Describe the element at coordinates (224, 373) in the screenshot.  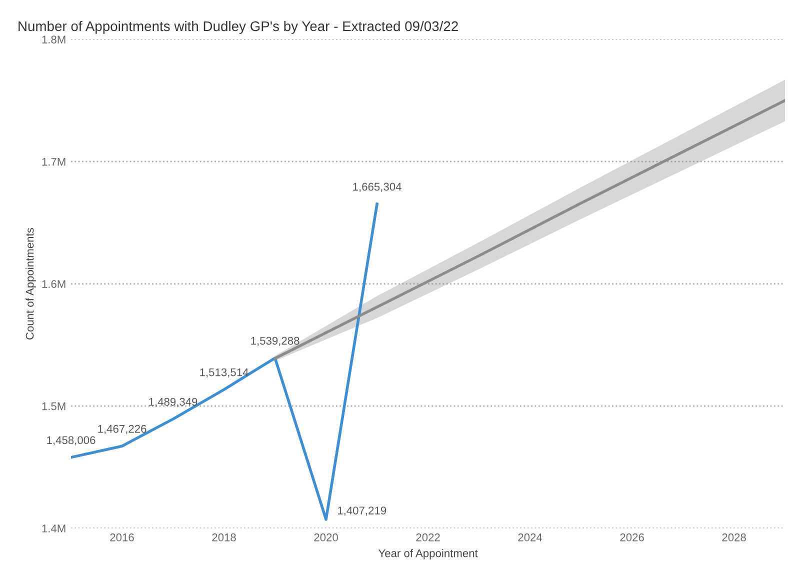
I see `data-label: 1,513,514` at that location.